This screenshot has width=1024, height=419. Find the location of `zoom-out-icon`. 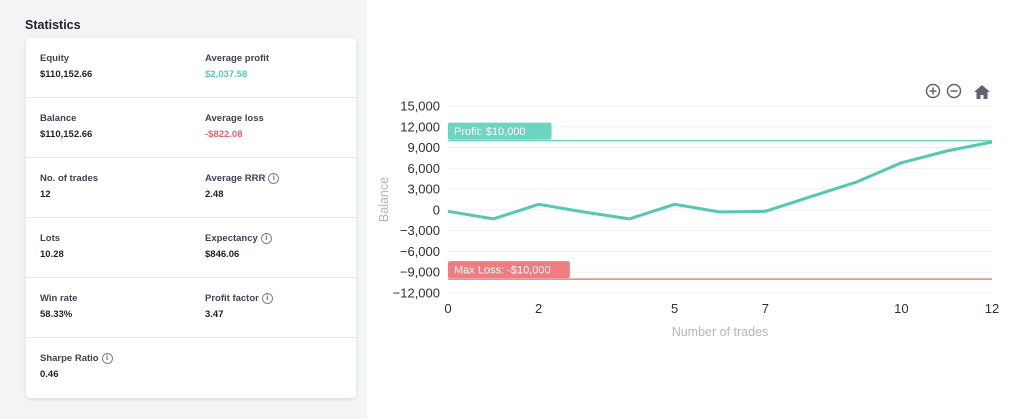

zoom-out-icon is located at coordinates (954, 91).